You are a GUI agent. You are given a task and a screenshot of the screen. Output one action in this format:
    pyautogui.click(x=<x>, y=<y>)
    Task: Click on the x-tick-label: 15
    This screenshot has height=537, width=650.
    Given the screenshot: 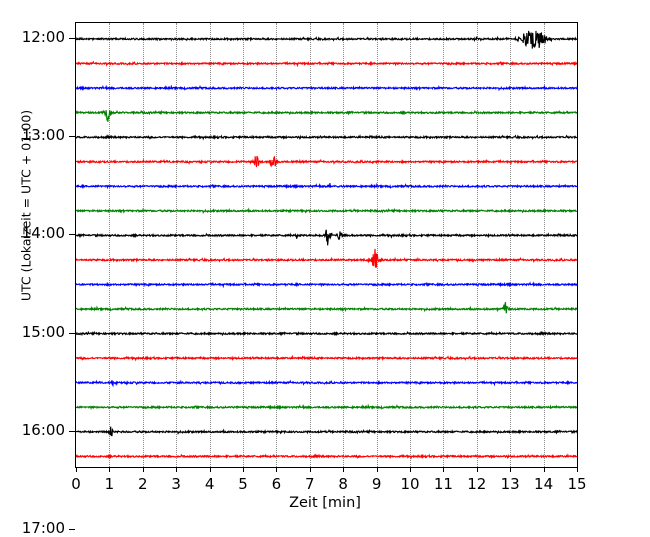 What is the action you would take?
    pyautogui.click(x=577, y=484)
    